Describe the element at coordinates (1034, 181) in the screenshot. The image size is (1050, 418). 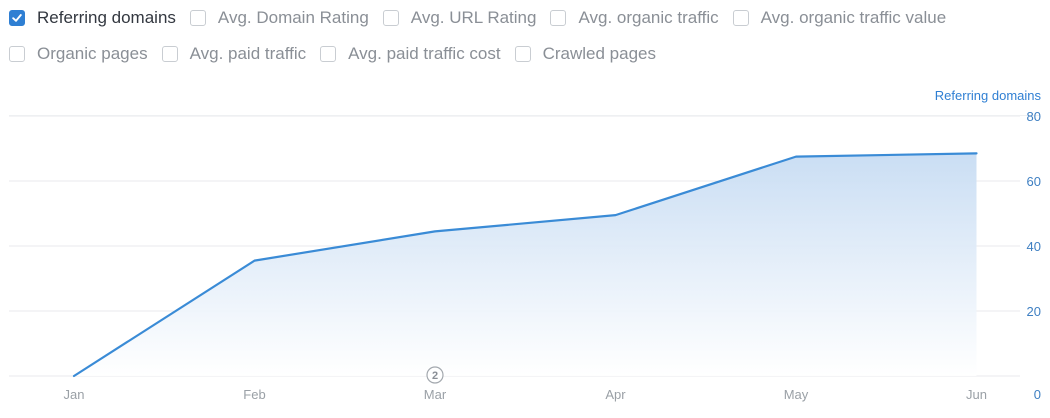
I see `y-tick-label: 60` at that location.